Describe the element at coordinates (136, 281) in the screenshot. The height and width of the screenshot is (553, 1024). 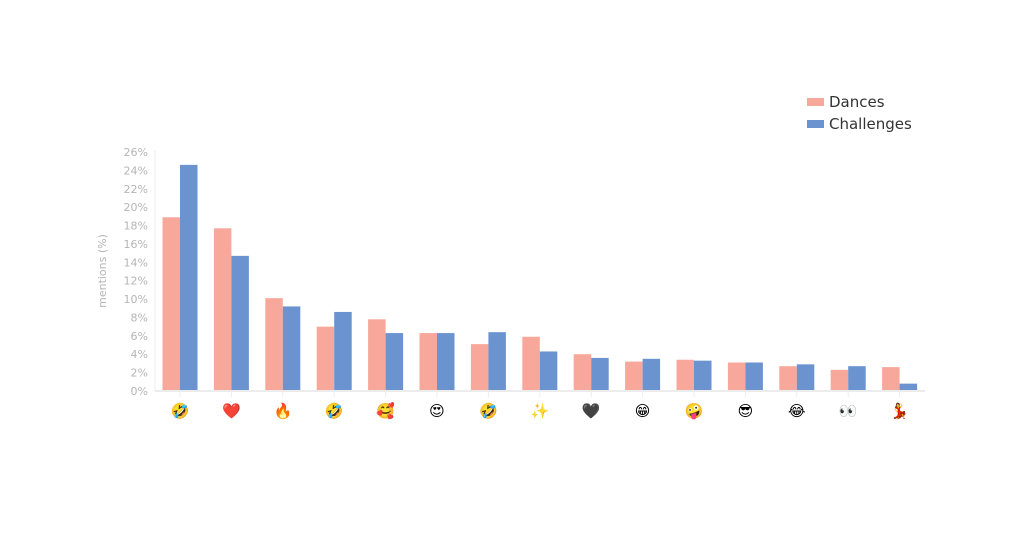
I see `y-tick-label: 12%` at that location.